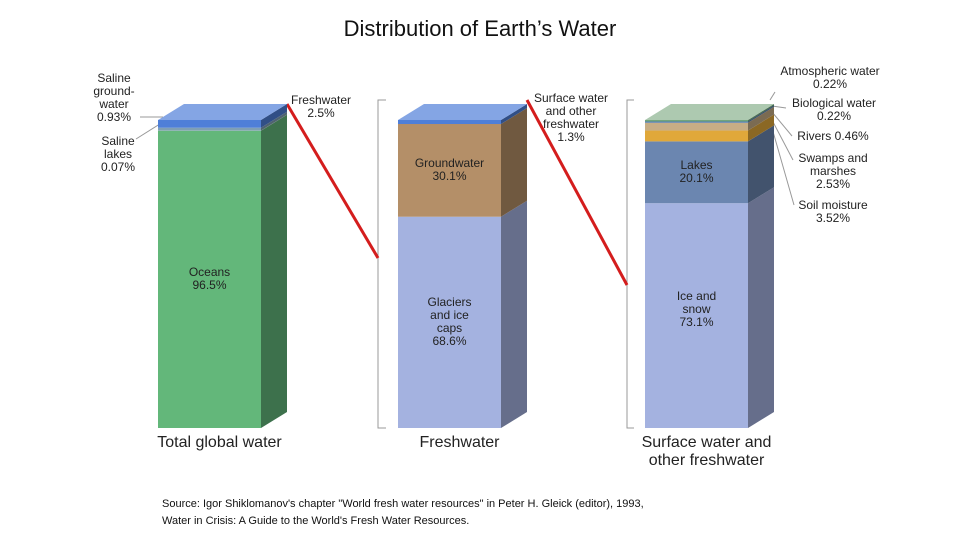  Describe the element at coordinates (459, 442) in the screenshot. I see `column-label: Freshwater` at that location.